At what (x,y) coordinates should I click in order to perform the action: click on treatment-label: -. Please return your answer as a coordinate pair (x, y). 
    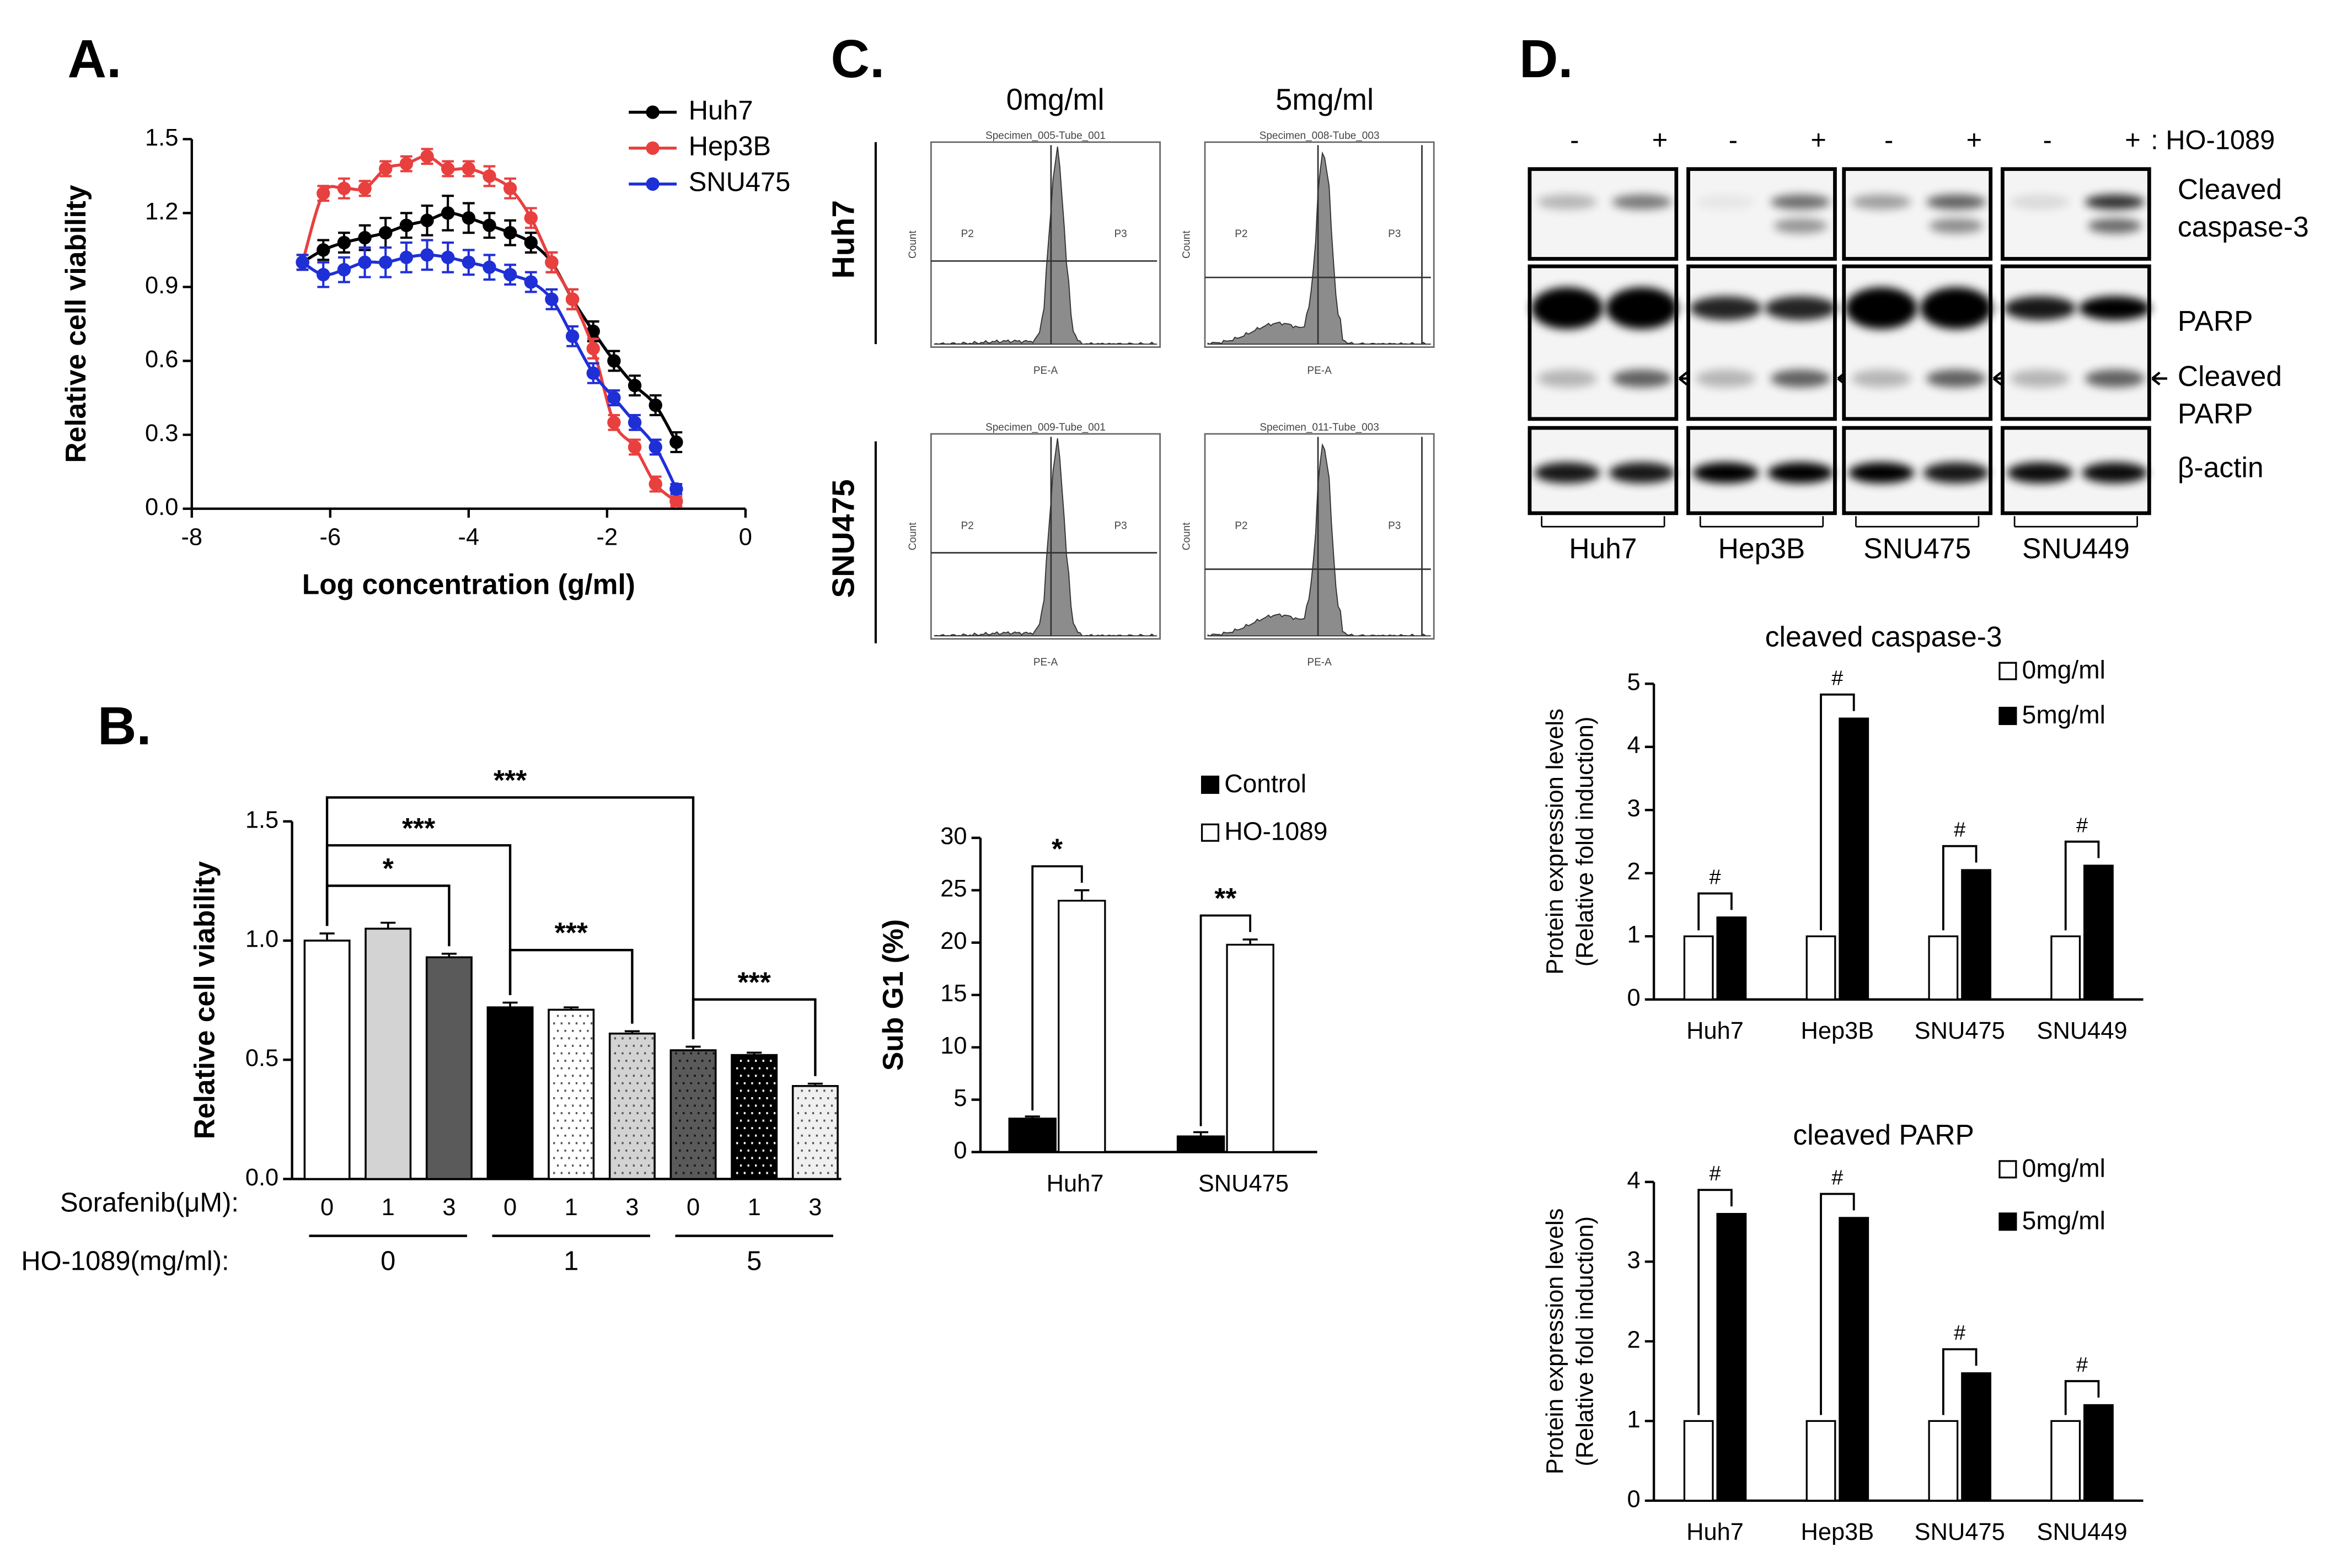
    Looking at the image, I should click on (1888, 140).